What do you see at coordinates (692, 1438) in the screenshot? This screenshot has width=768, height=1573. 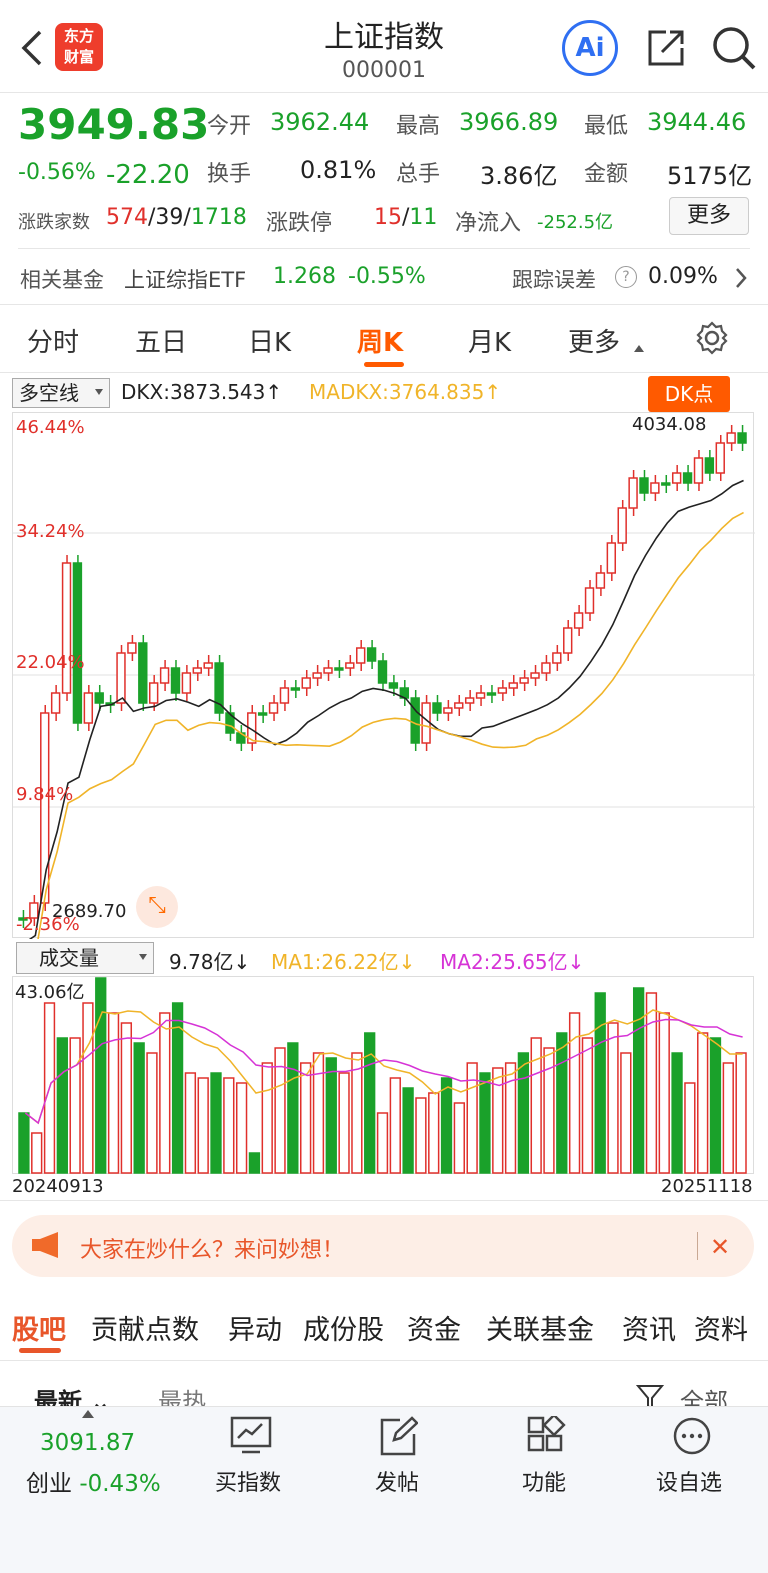 I see `more-circle-icon` at bounding box center [692, 1438].